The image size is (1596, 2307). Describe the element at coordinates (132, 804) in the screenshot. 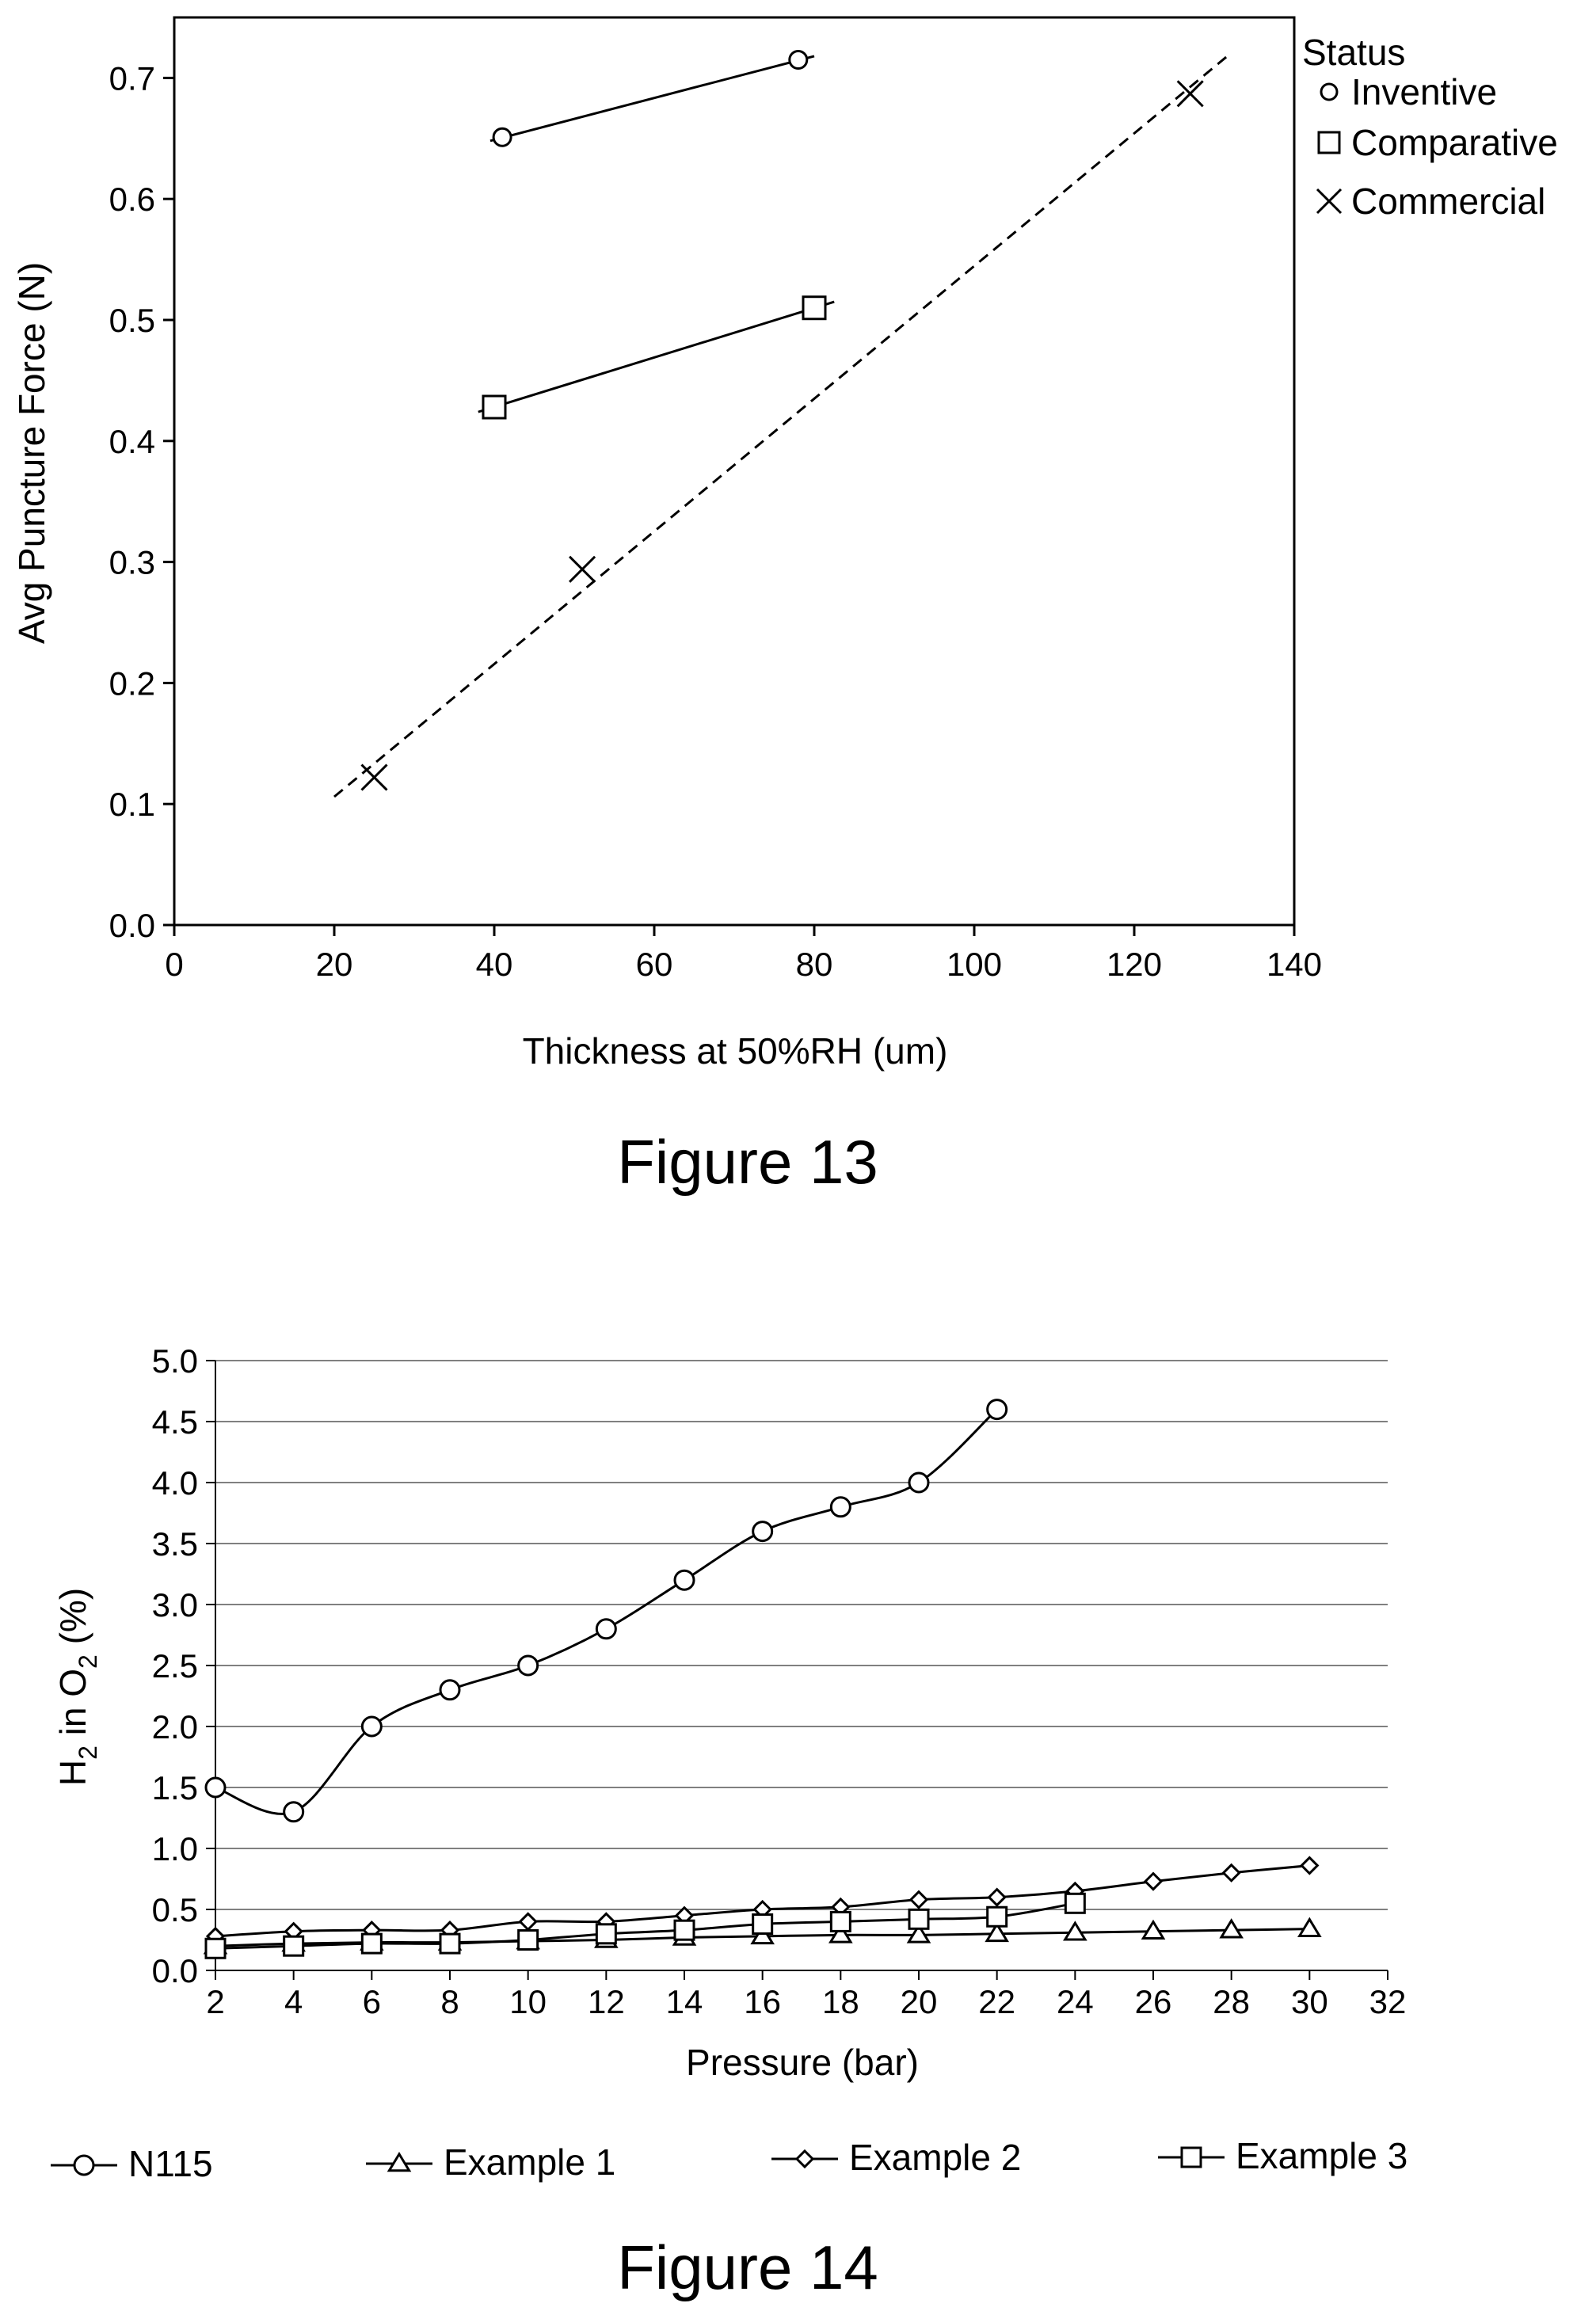

I see `fig13-y-tick-label: 0.1` at that location.